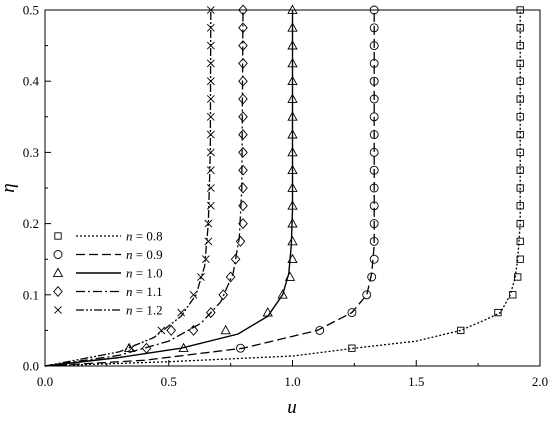 The width and height of the screenshot is (550, 428). What do you see at coordinates (58, 291) in the screenshot?
I see `legend-marker-diamond` at bounding box center [58, 291].